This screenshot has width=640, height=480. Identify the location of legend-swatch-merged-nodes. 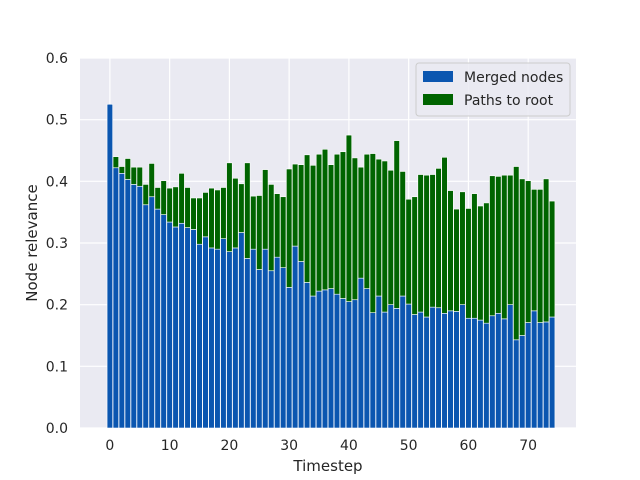
(438, 76).